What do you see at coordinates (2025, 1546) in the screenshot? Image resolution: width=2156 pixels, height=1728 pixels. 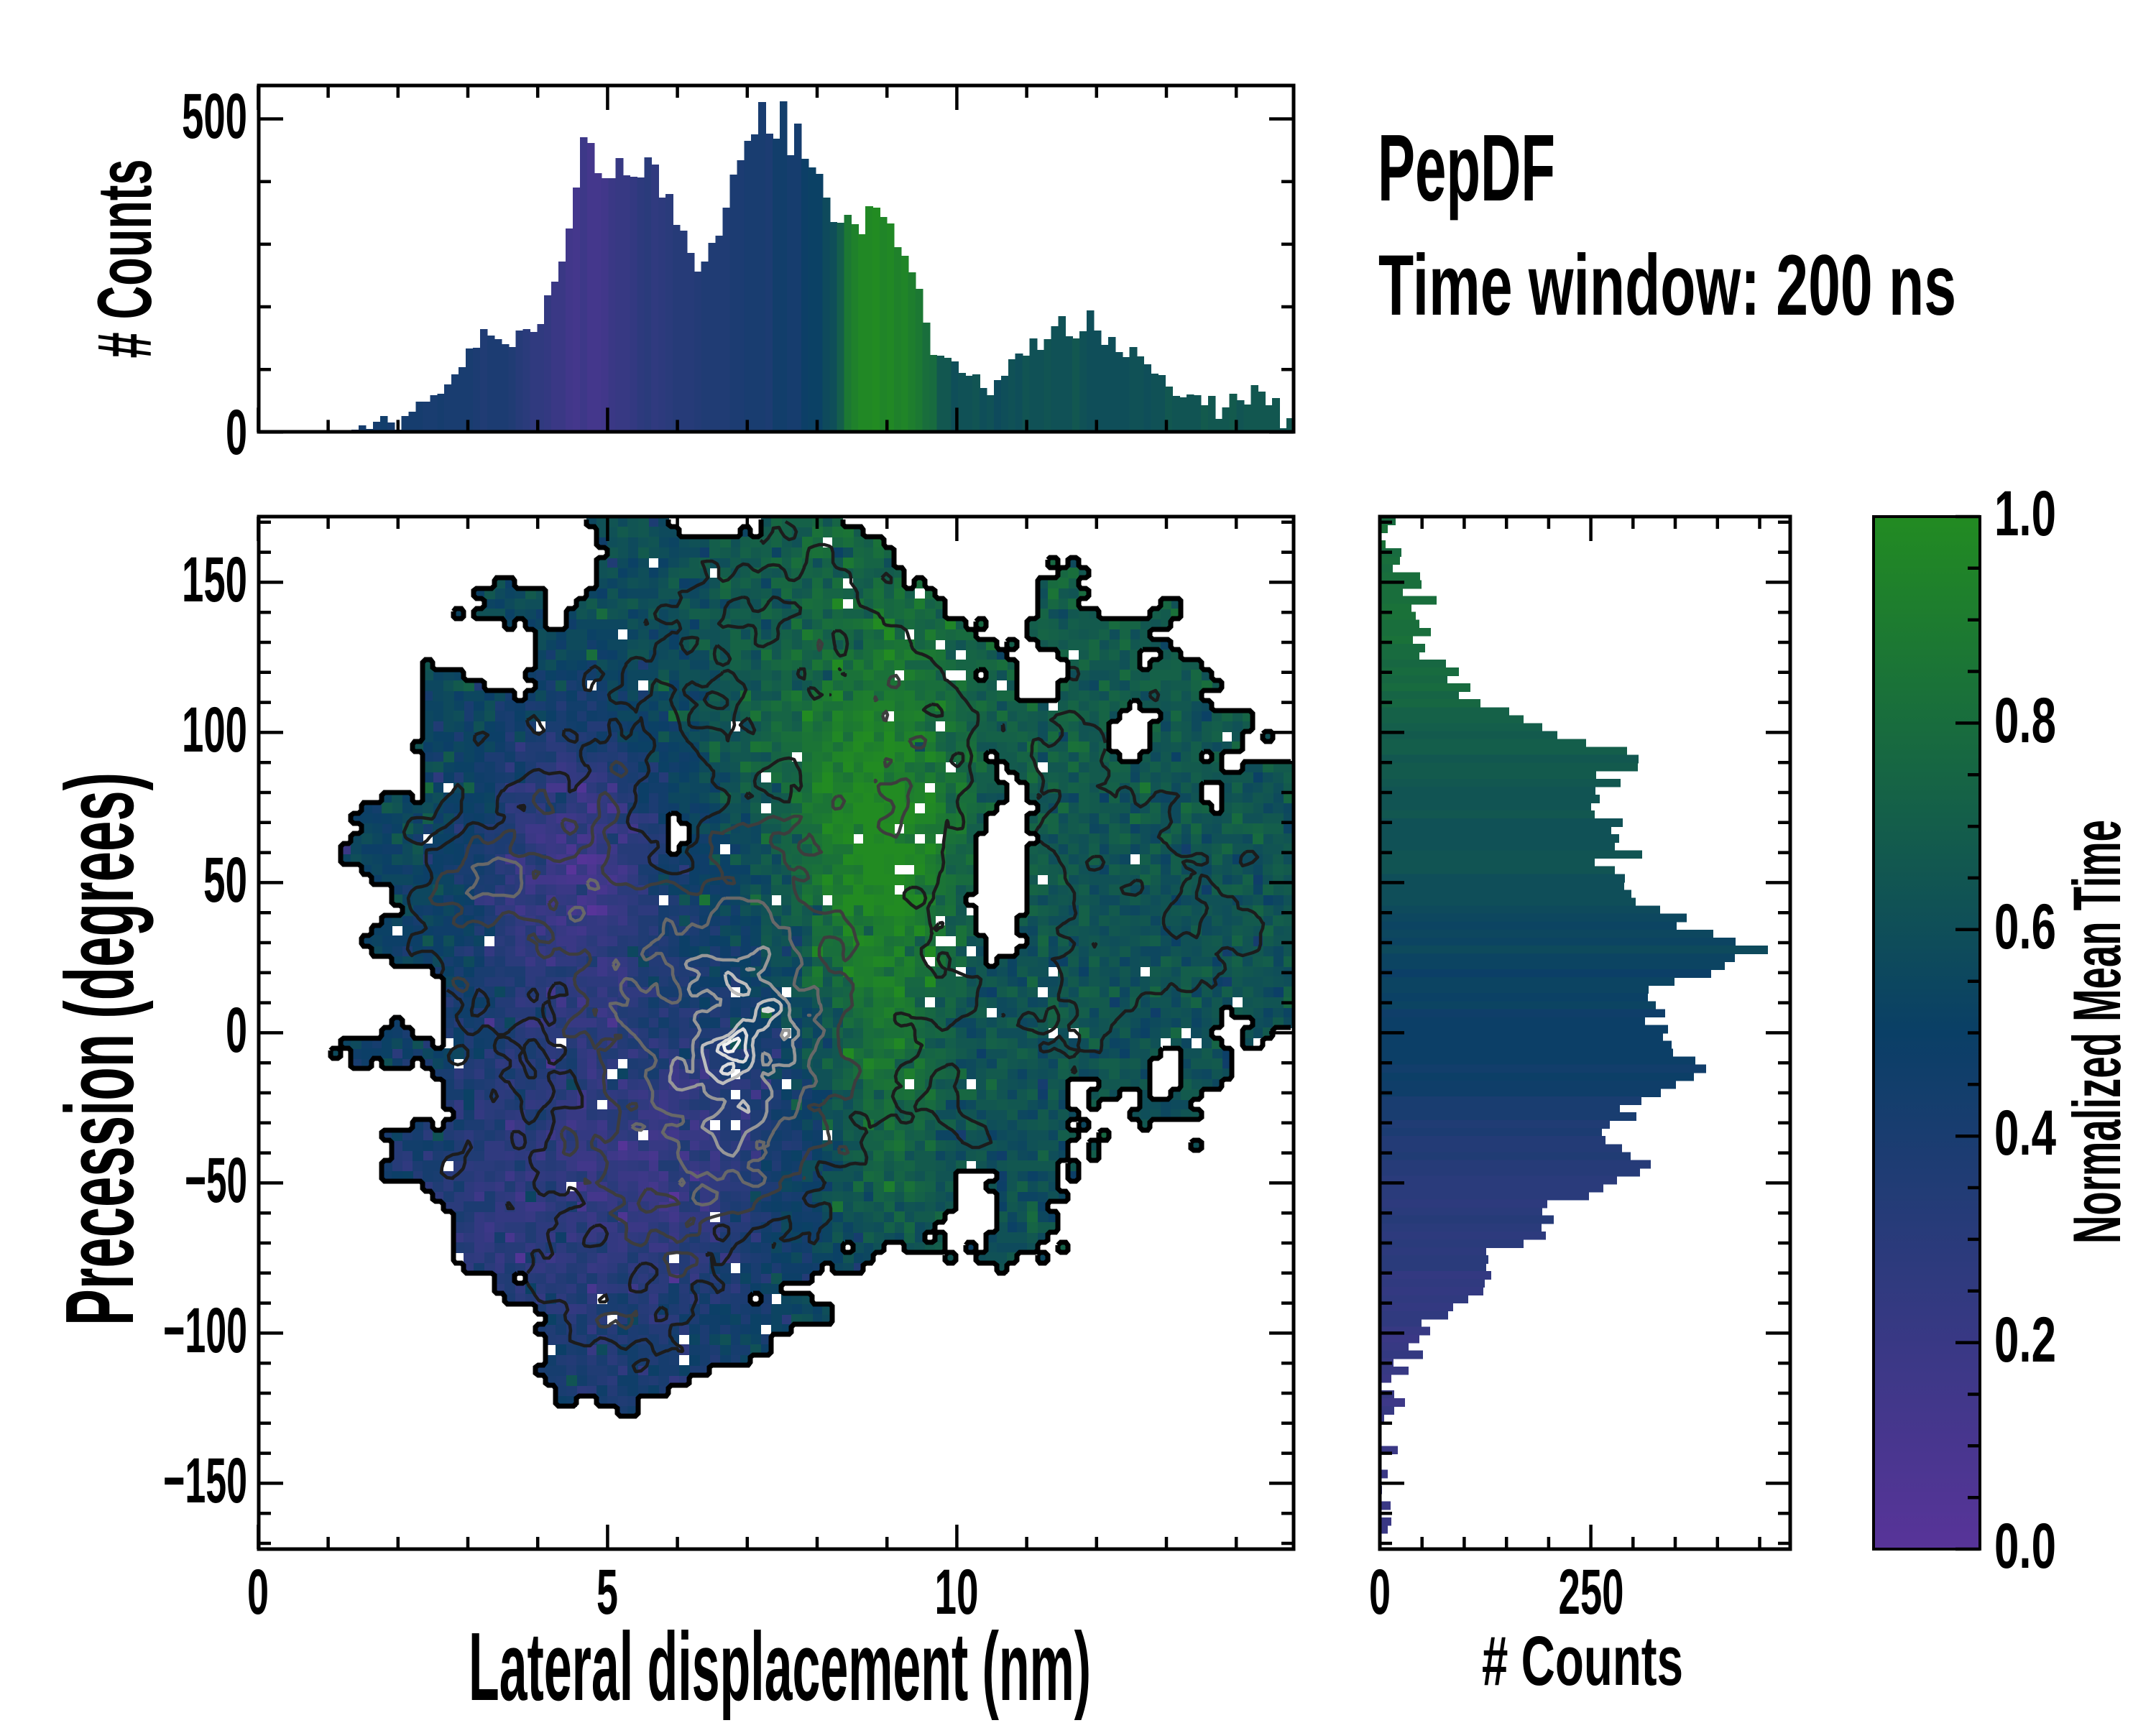 I see `svg-text: 0.0` at bounding box center [2025, 1546].